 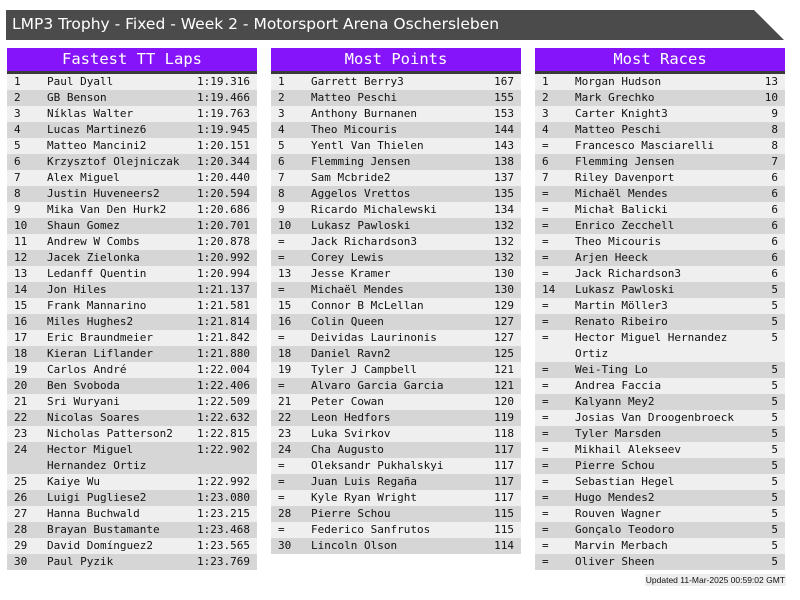 What do you see at coordinates (660, 450) in the screenshot?
I see `table-row: = Mikhail Alekseev 5` at bounding box center [660, 450].